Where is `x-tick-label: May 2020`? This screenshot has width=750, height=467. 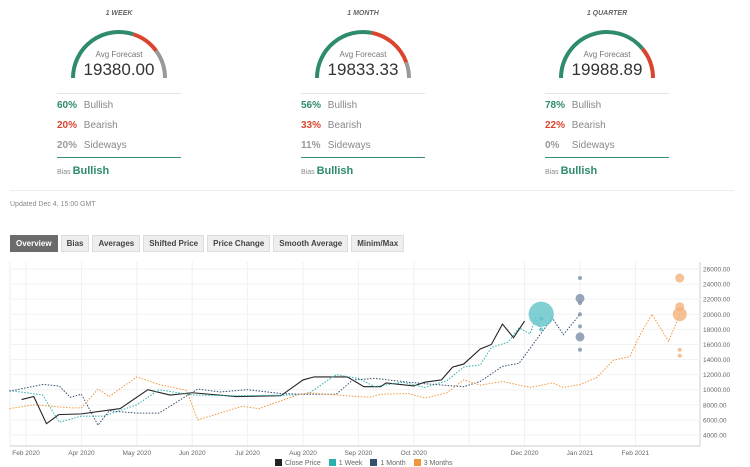 x-tick-label: May 2020 is located at coordinates (137, 453).